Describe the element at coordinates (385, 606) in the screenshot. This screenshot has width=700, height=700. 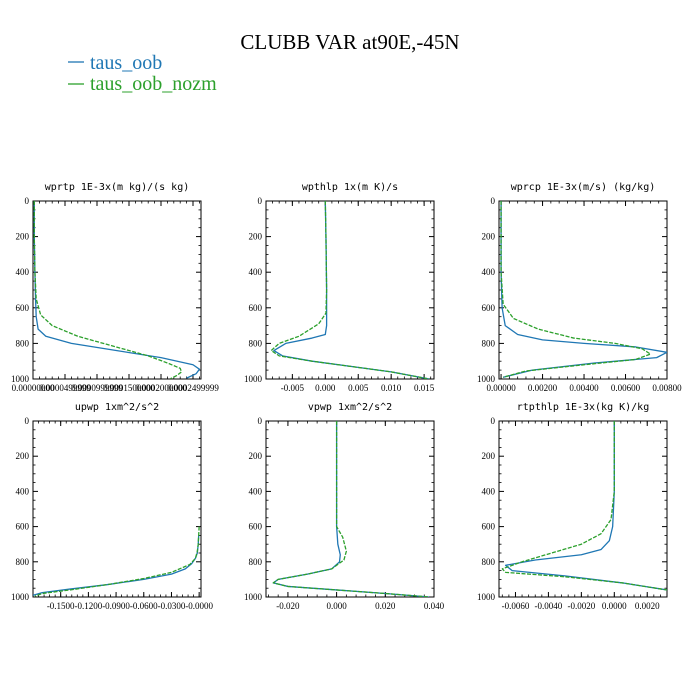
I see `x-tick-label: 0.020` at that location.